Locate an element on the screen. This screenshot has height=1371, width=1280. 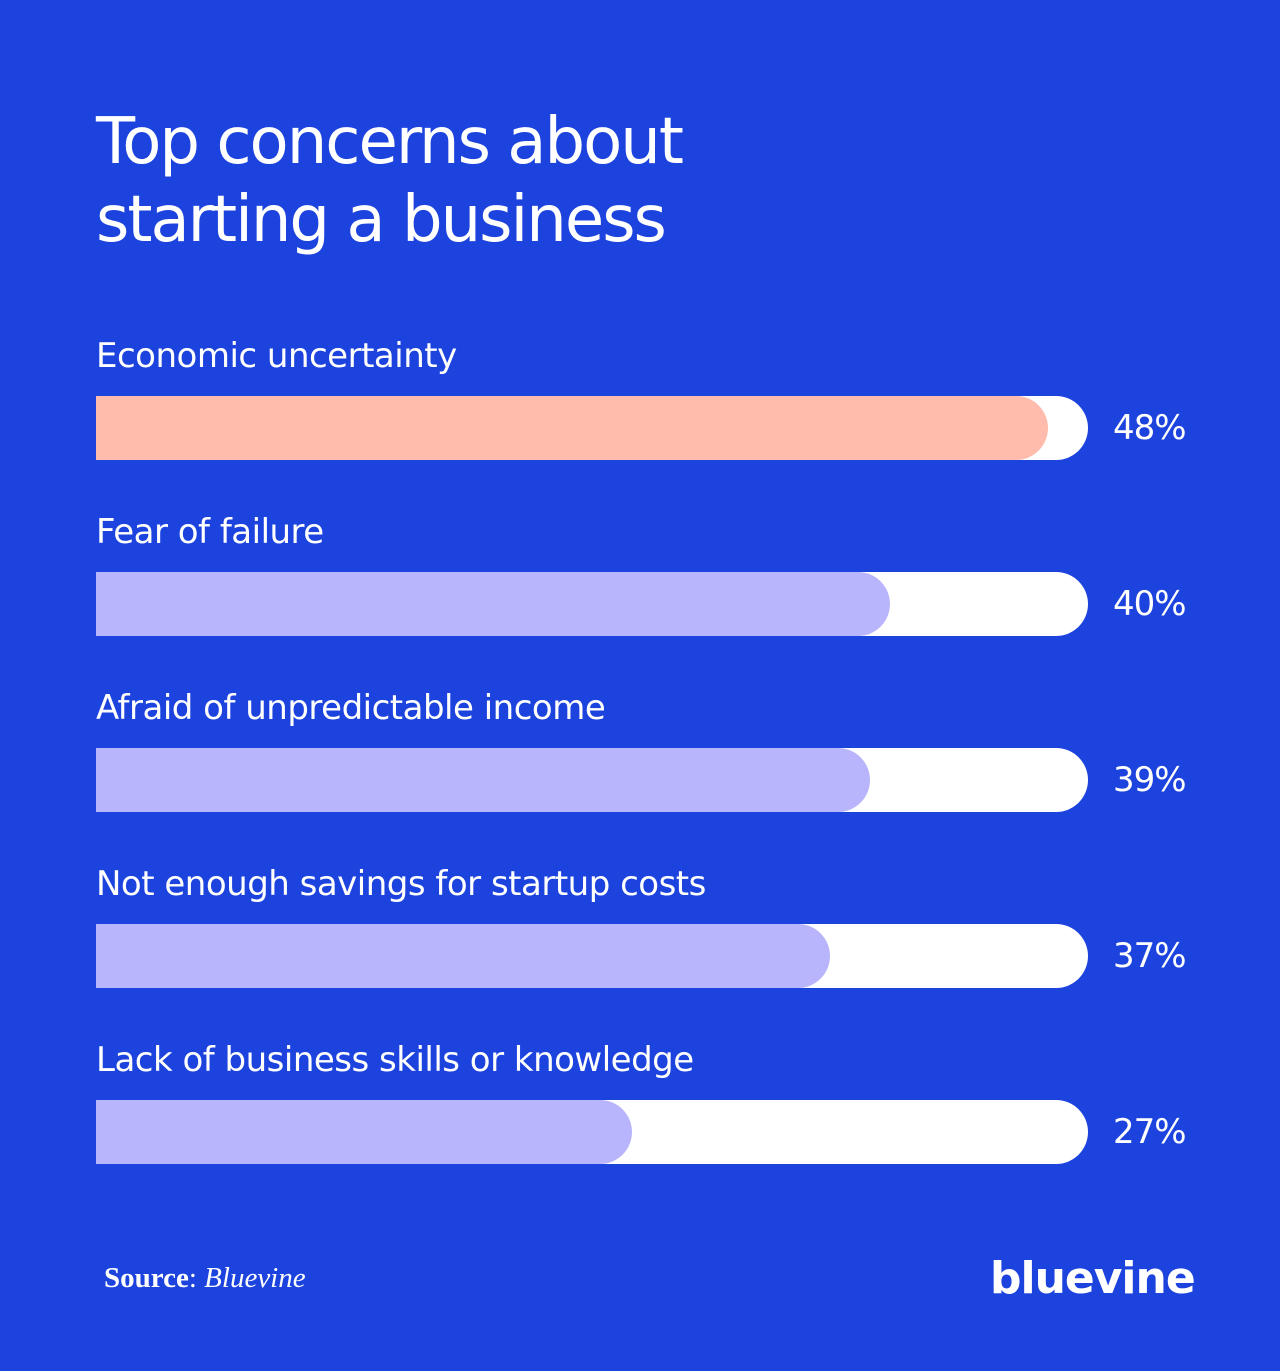
value-label: 48% is located at coordinates (1150, 428).